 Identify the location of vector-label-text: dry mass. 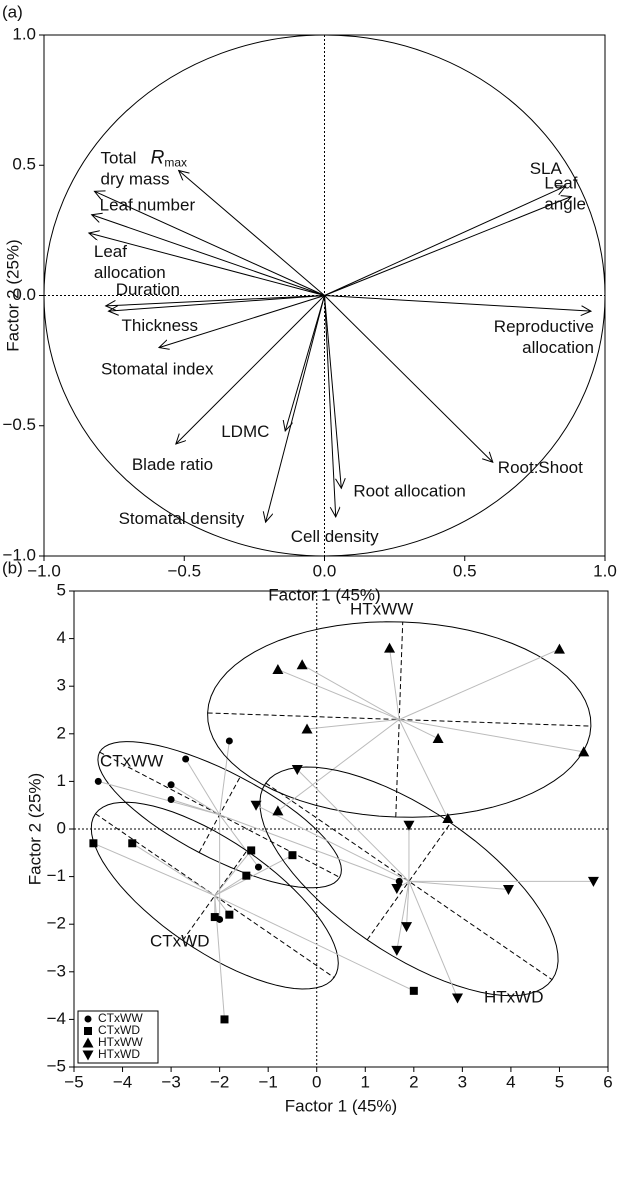
(134, 179).